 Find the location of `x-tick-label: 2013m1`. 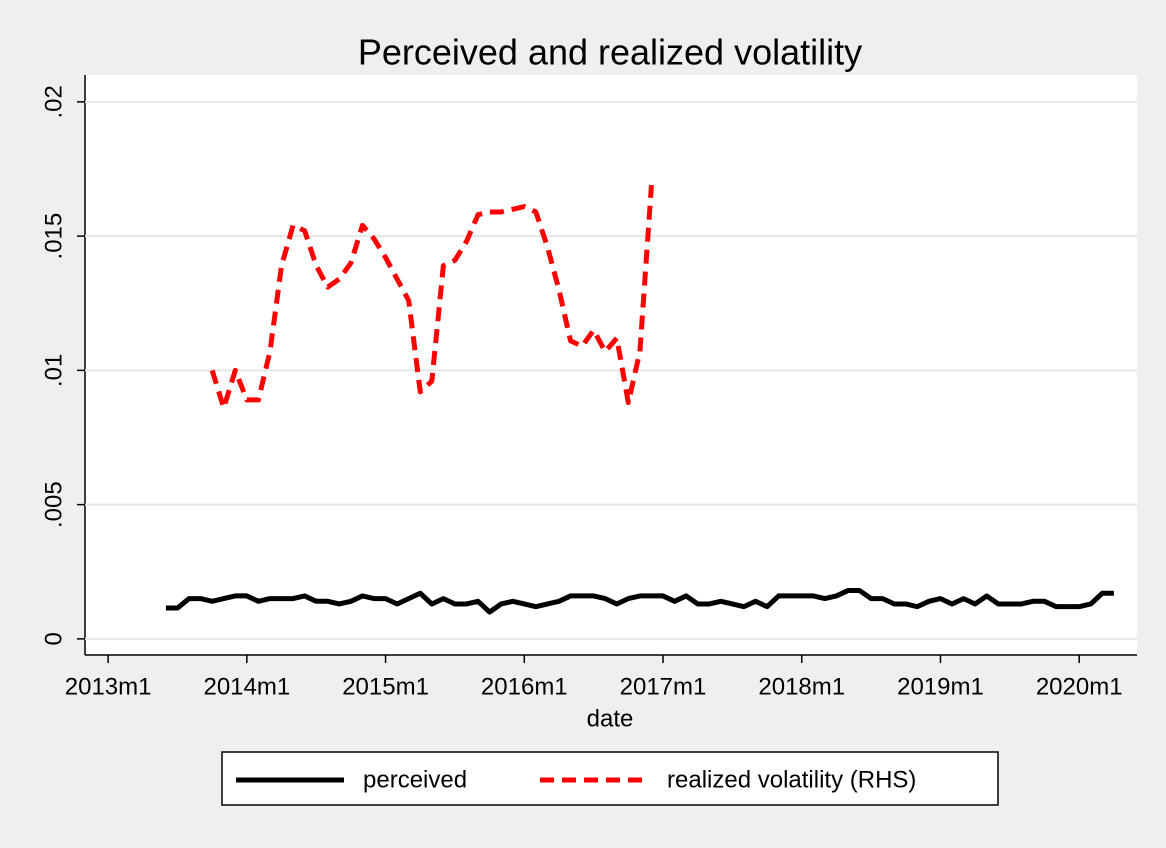

x-tick-label: 2013m1 is located at coordinates (108, 686).